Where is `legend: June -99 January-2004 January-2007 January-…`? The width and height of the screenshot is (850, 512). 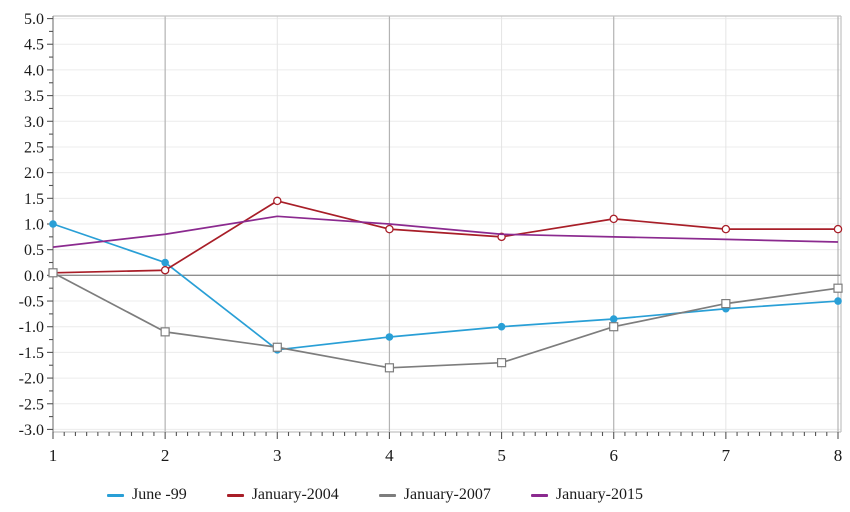
legend: June -99 January-2004 January-2007 January-… is located at coordinates (375, 495).